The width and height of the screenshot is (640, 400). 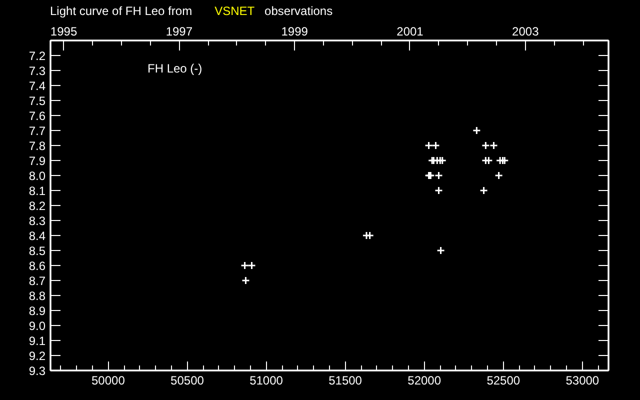 I want to click on y-tick-label: 8.7, so click(x=37, y=281).